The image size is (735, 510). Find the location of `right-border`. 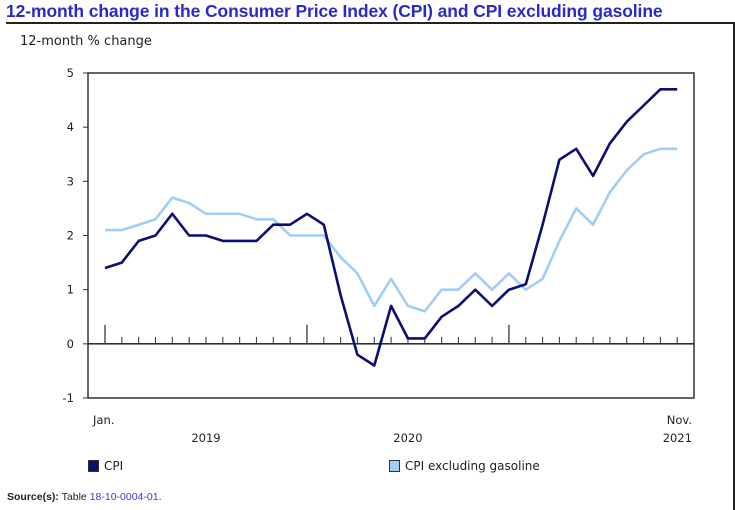

right-border is located at coordinates (734, 266).